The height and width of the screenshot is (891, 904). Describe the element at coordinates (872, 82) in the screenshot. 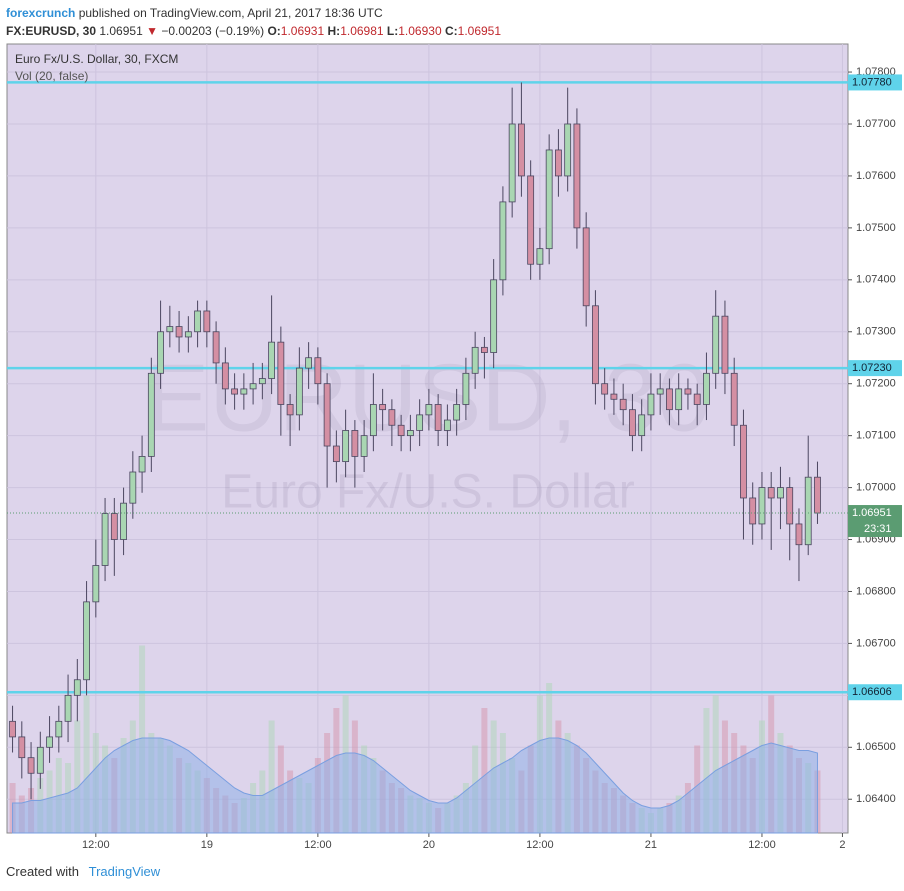

I see `level-price-label: 1.07780` at that location.